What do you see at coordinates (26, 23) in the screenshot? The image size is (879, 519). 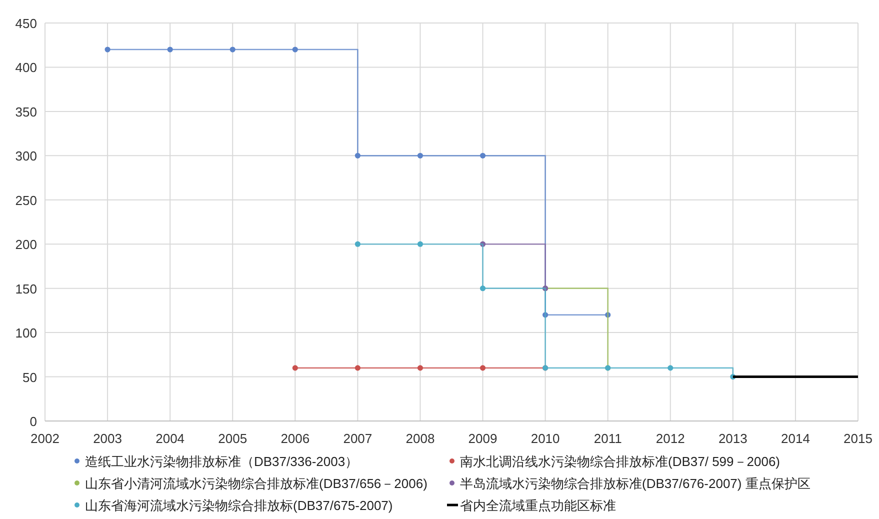 I see `y-tick-label: 450` at bounding box center [26, 23].